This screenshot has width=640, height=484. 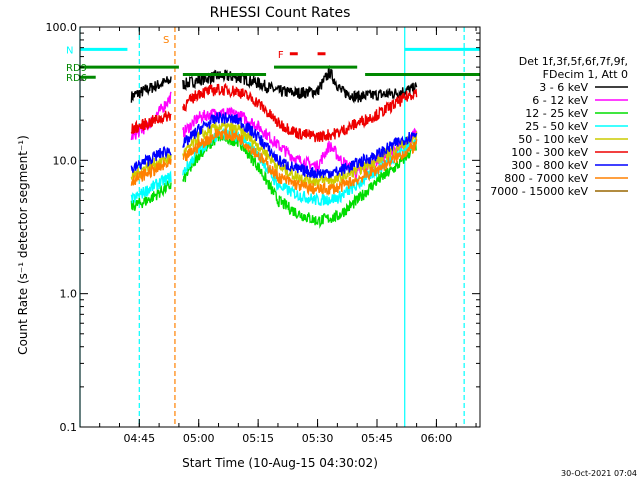 What do you see at coordinates (556, 113) in the screenshot?
I see `legend-label-3: 12 - 25 keV` at bounding box center [556, 113].